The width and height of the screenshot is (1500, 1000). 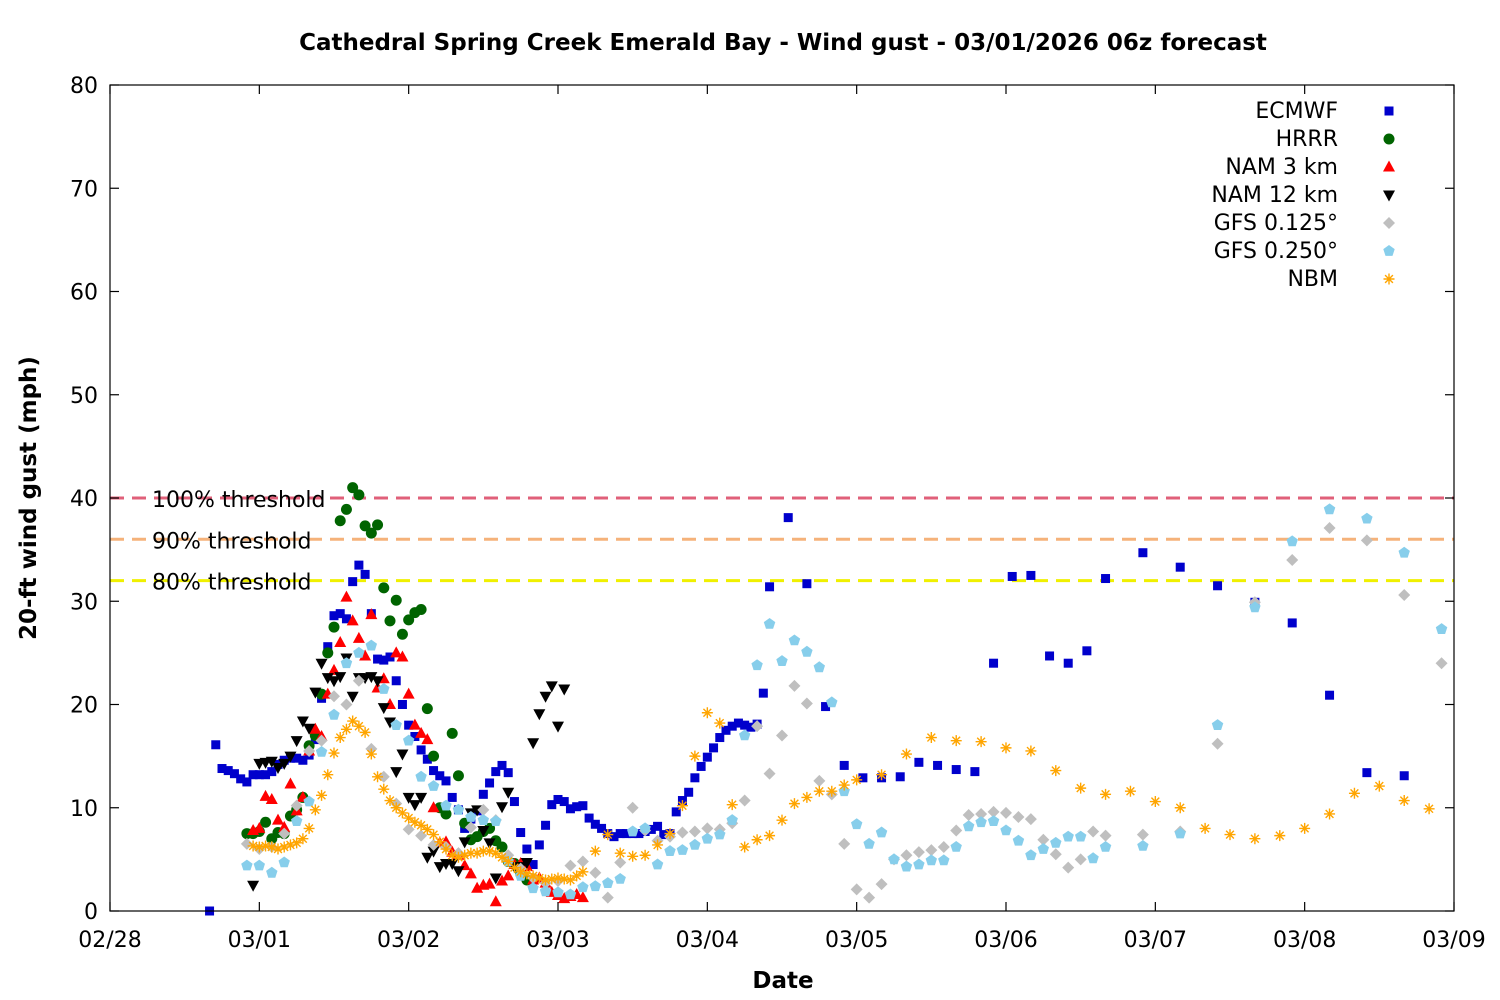 What do you see at coordinates (84, 809) in the screenshot?
I see `y-tick-label: 10` at bounding box center [84, 809].